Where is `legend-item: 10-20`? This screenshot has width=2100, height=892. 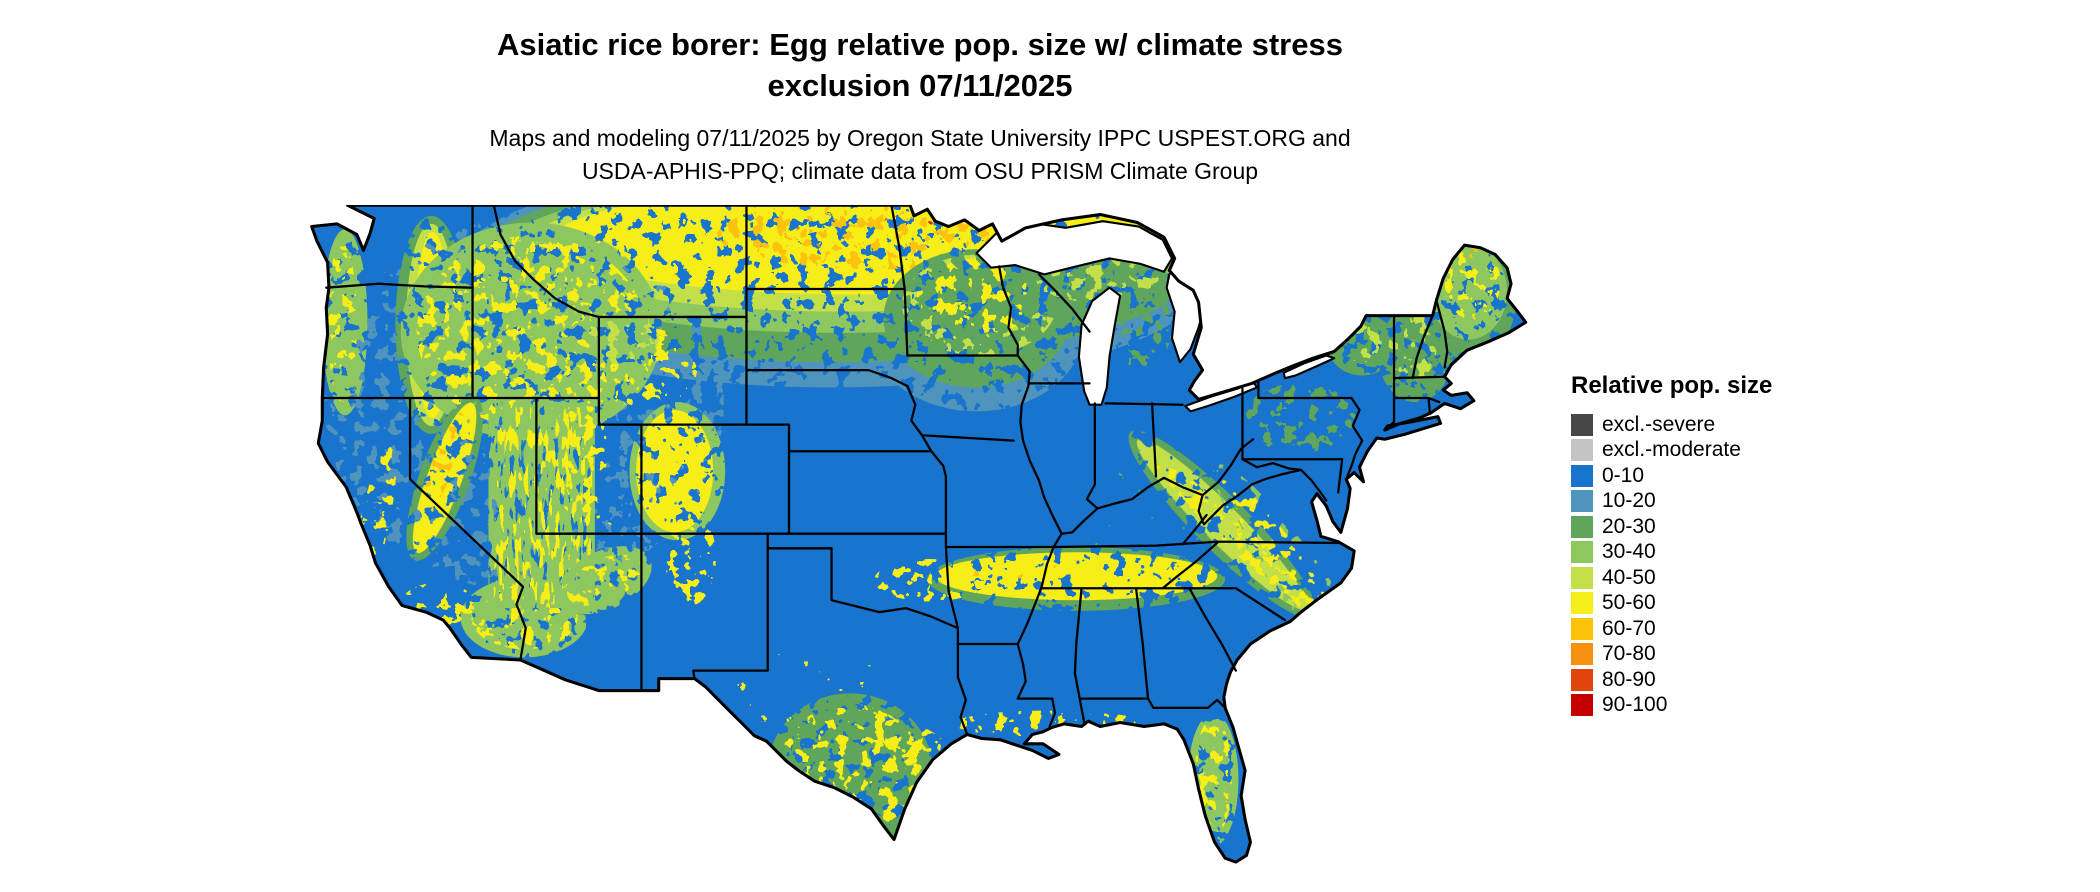
legend-item: 10-20 is located at coordinates (1671, 502).